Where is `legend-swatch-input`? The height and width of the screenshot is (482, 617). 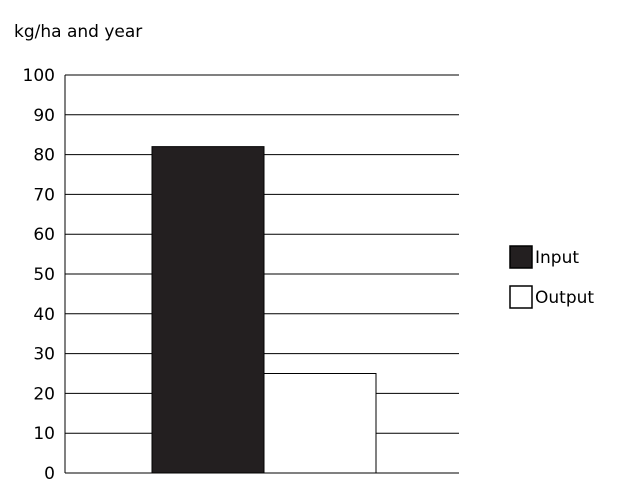
legend-swatch-input is located at coordinates (521, 257).